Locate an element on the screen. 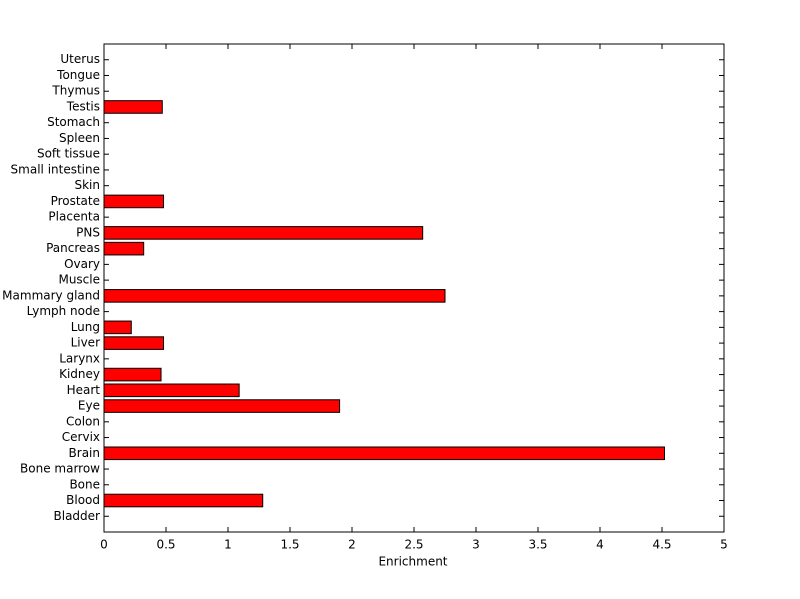 The height and width of the screenshot is (599, 800). y-tick-label: Bone is located at coordinates (84, 484).